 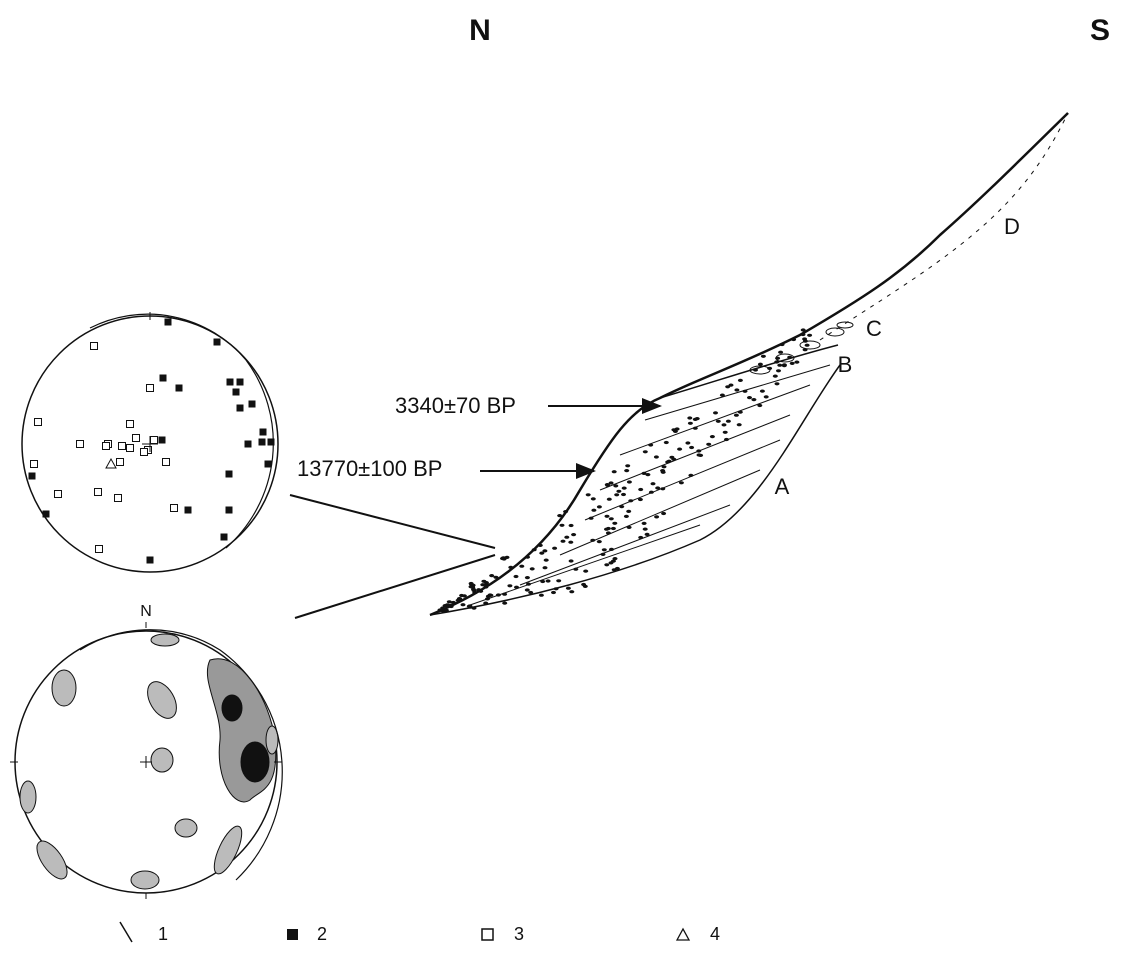 What do you see at coordinates (715, 934) in the screenshot?
I see `legend-label: 4` at bounding box center [715, 934].